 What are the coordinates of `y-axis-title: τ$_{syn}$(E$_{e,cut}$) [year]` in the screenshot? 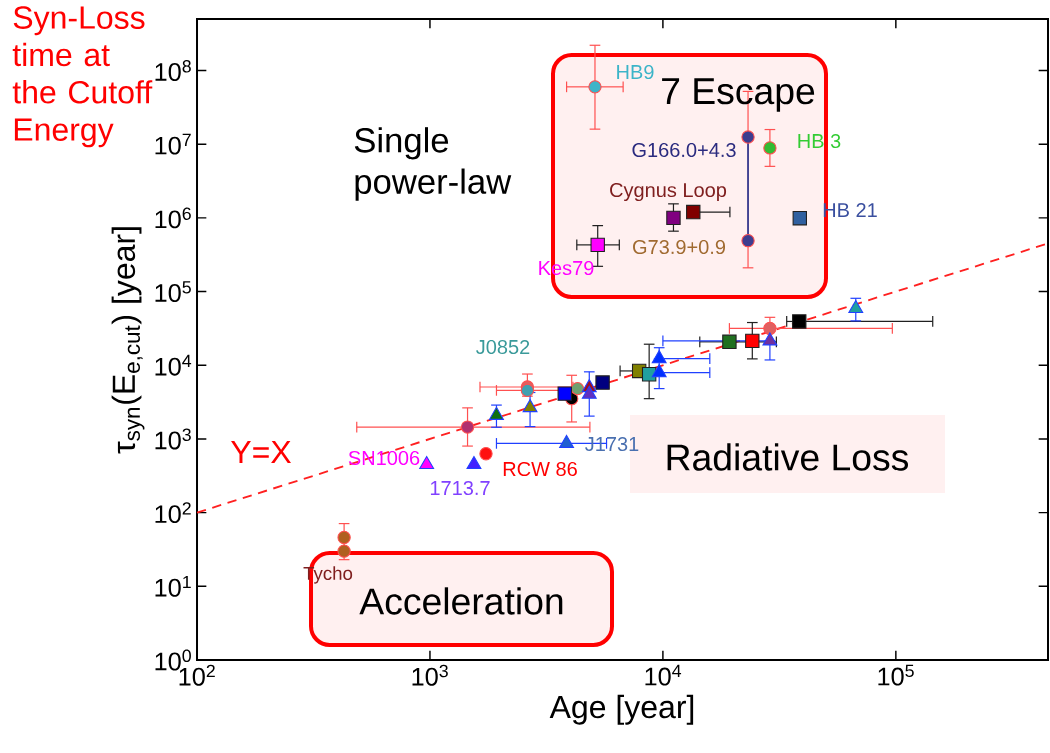 It's located at (128, 340).